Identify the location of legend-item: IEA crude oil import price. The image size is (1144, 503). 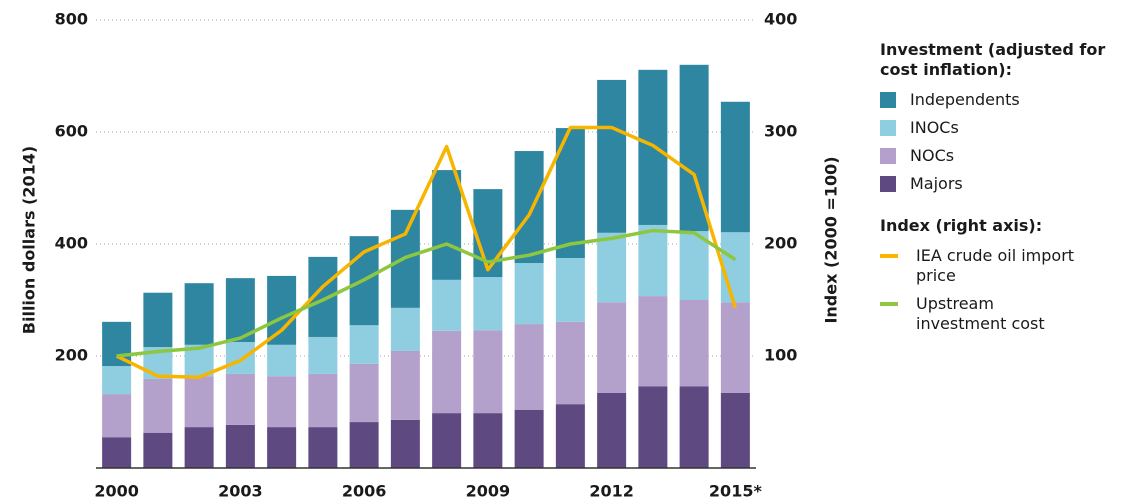
(1010, 266).